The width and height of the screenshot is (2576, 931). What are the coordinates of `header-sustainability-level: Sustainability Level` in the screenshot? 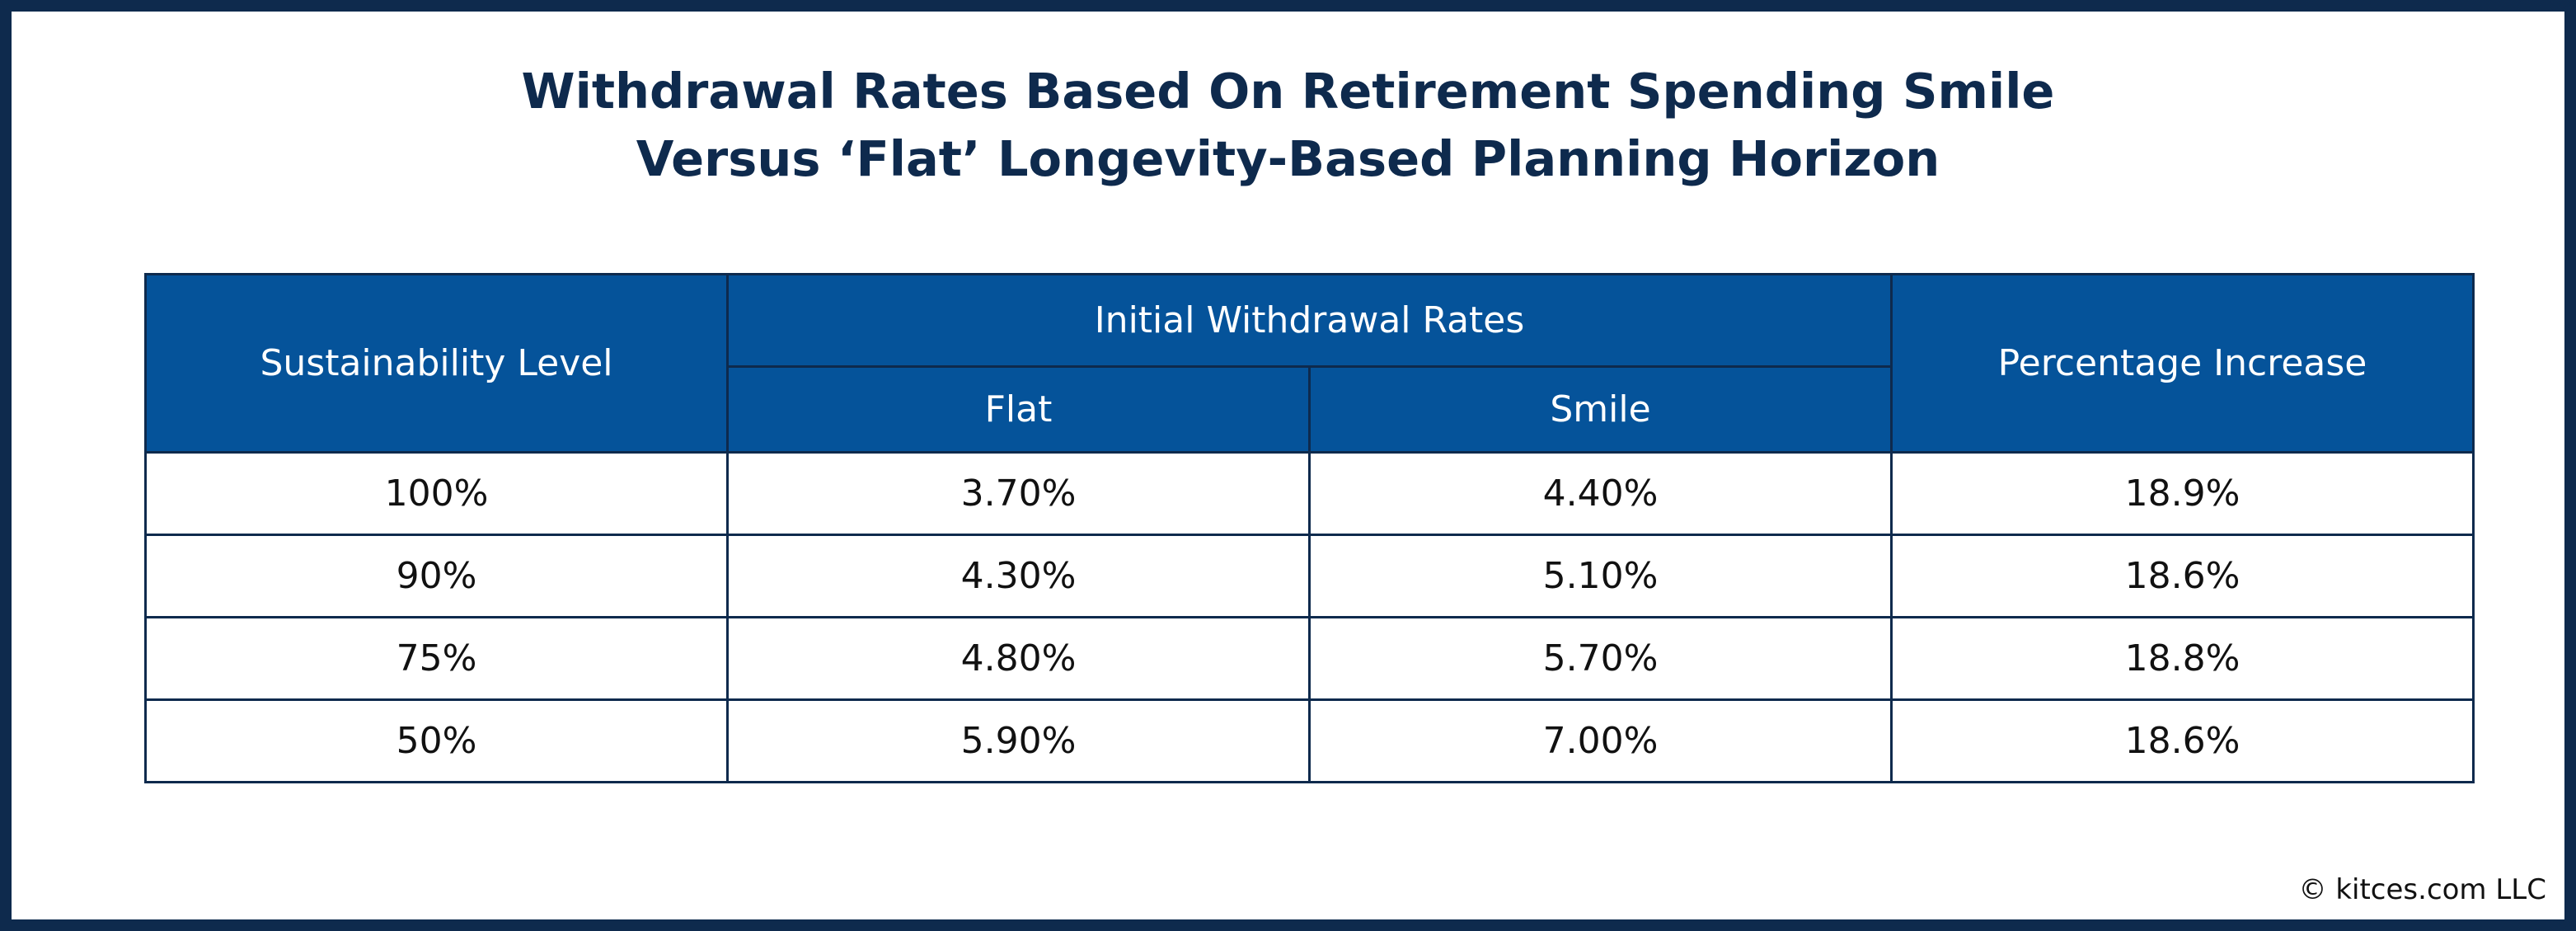 It's located at (436, 363).